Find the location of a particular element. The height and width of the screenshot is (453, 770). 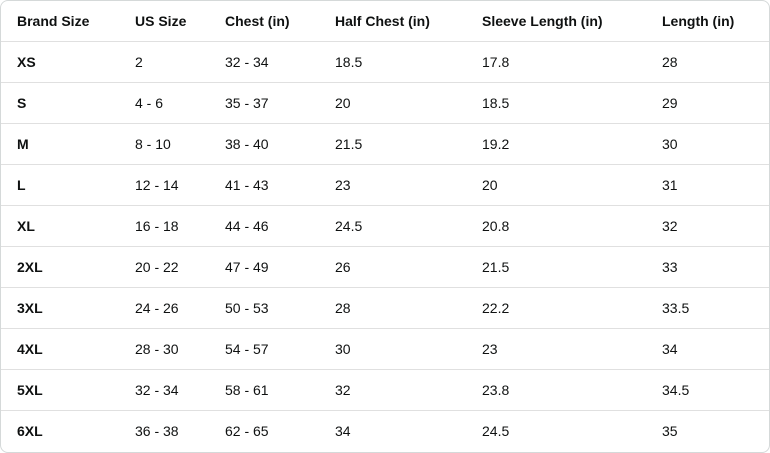

value-cell: 33.5 is located at coordinates (707, 308).